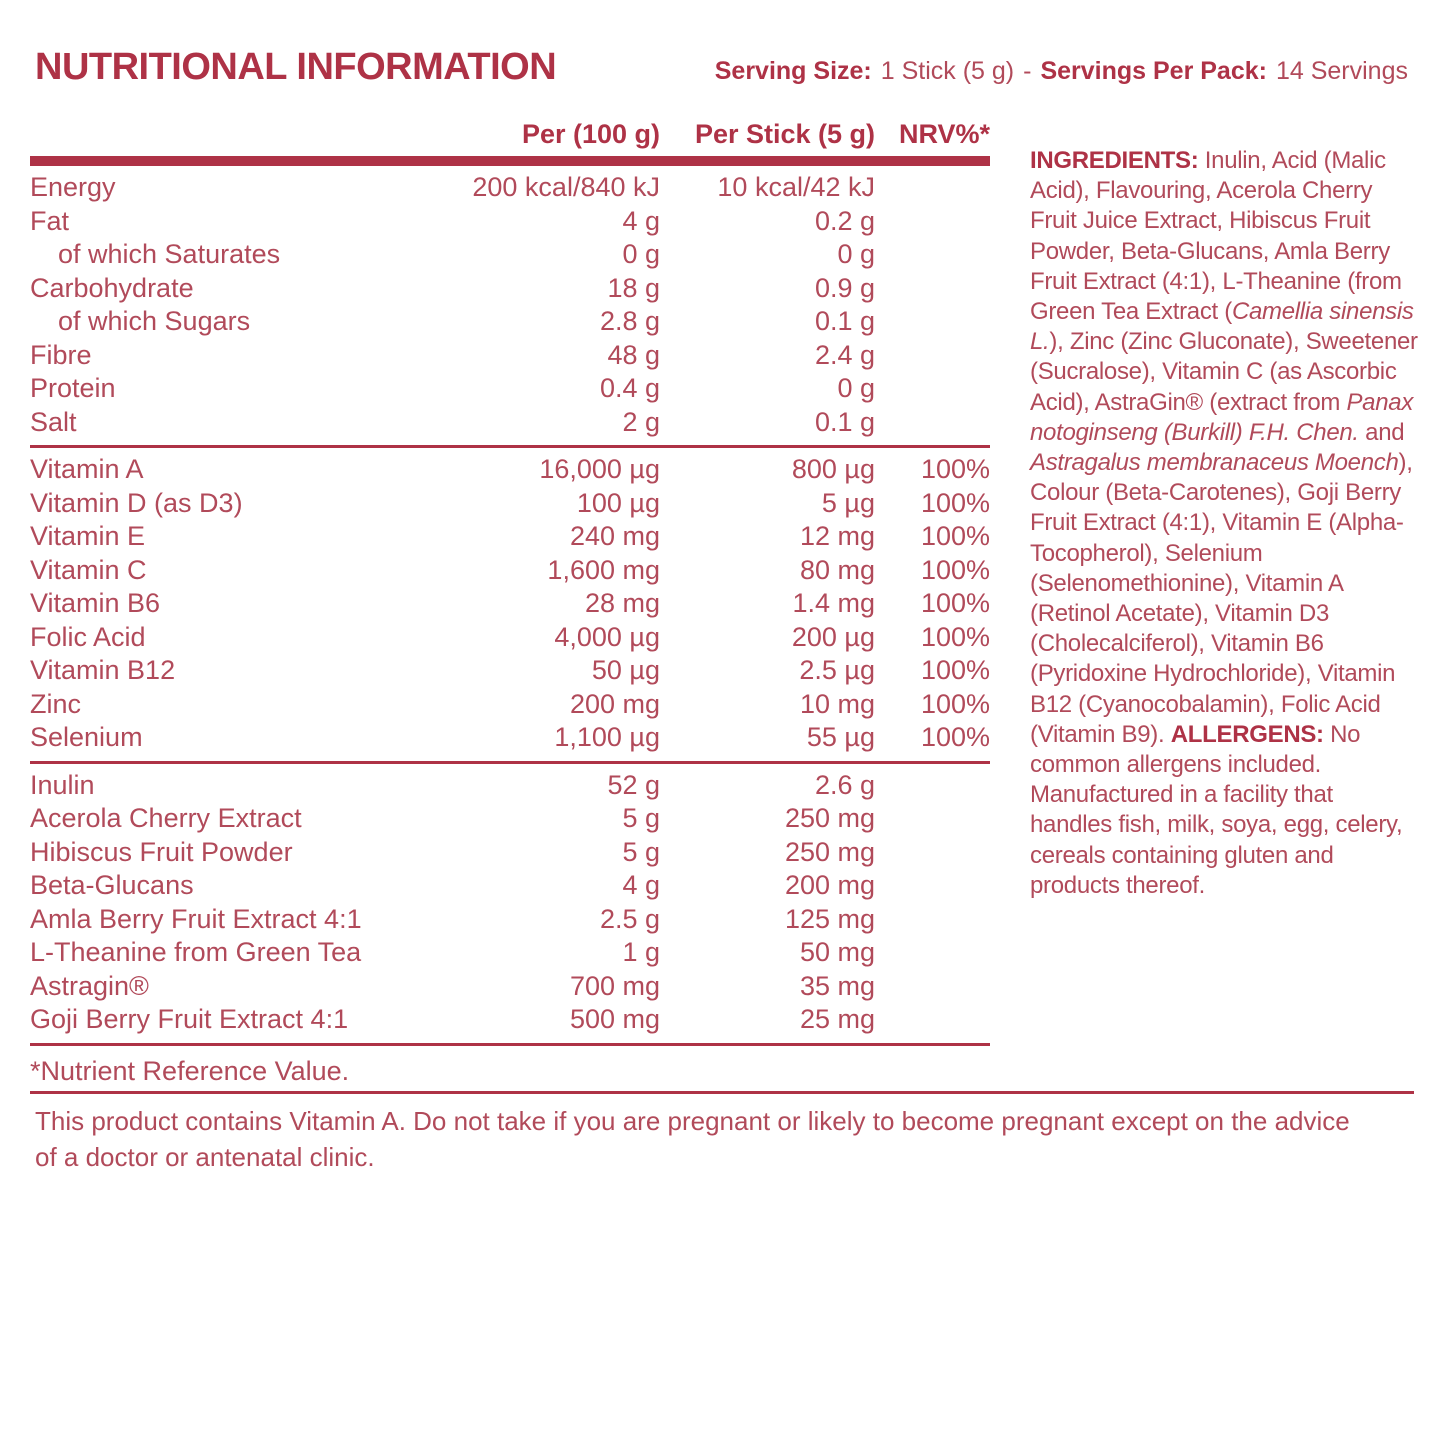  What do you see at coordinates (641, 952) in the screenshot?
I see `row-per-100g-value: 1 g` at bounding box center [641, 952].